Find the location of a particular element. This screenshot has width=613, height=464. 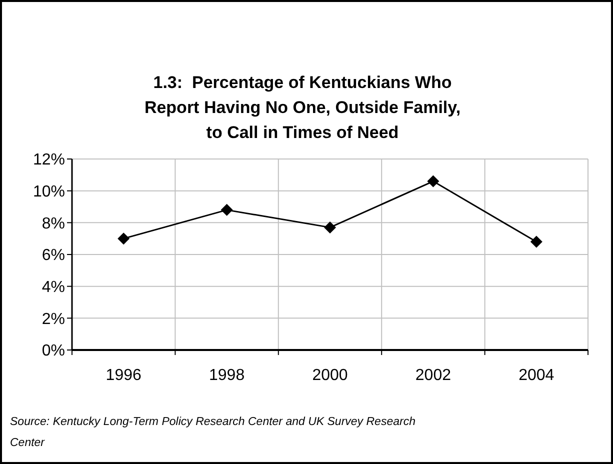

x-tick-label: 1996 is located at coordinates (124, 375).